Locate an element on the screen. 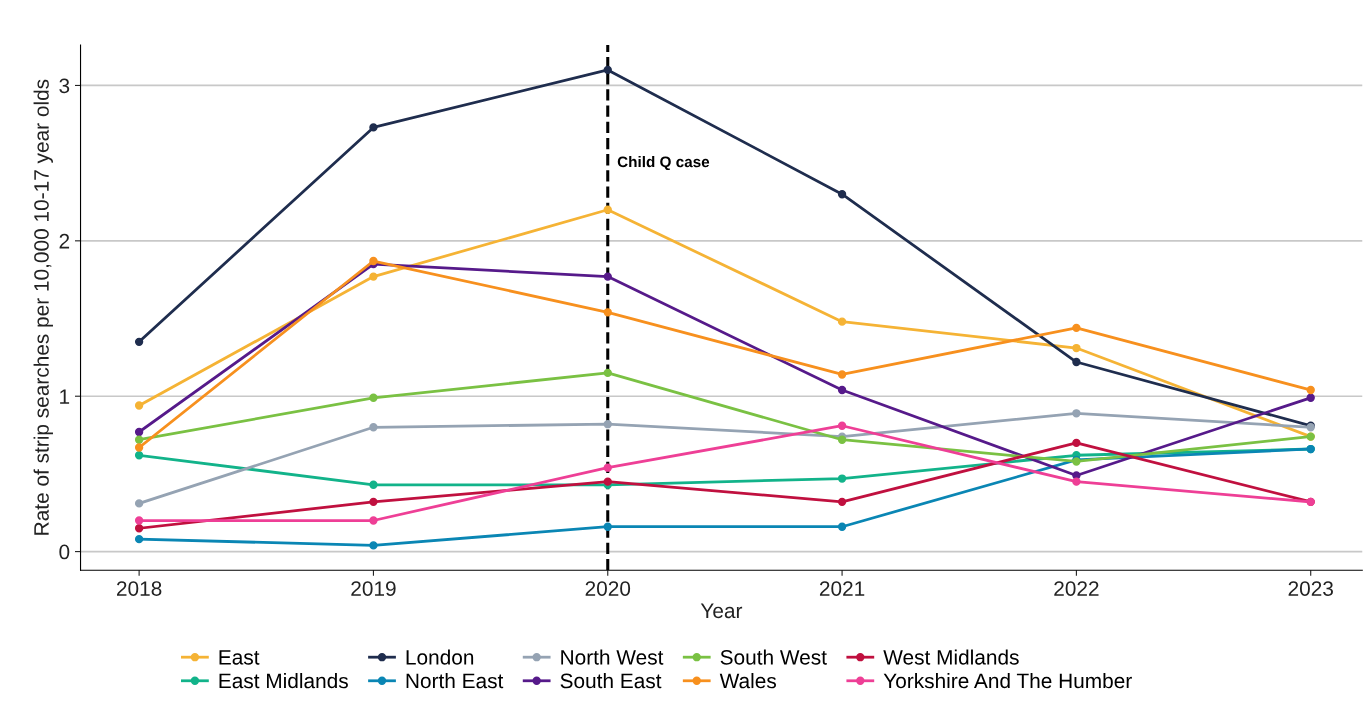  legend-label: West Midlands is located at coordinates (951, 657).